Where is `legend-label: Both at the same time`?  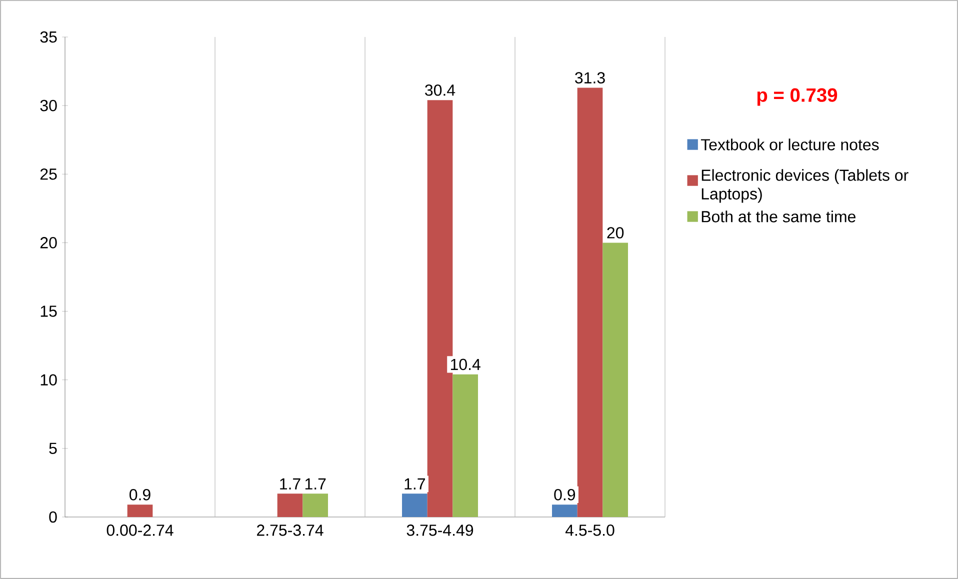 legend-label: Both at the same time is located at coordinates (779, 216).